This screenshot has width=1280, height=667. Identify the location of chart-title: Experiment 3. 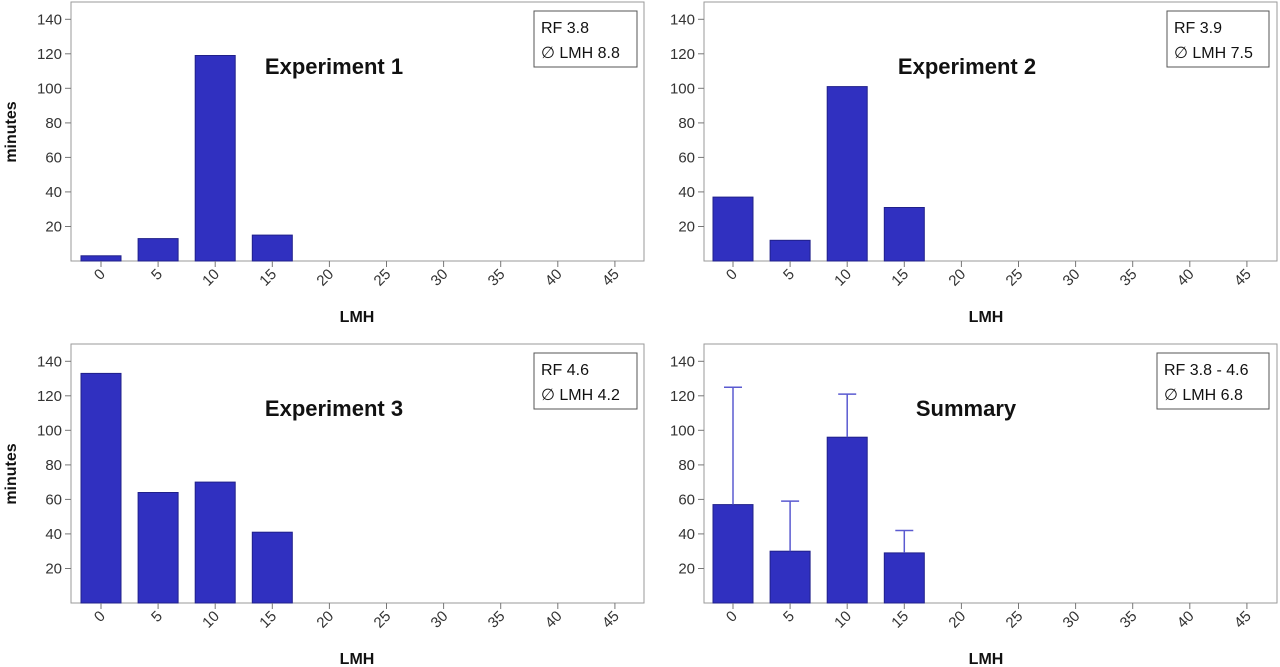
(334, 408).